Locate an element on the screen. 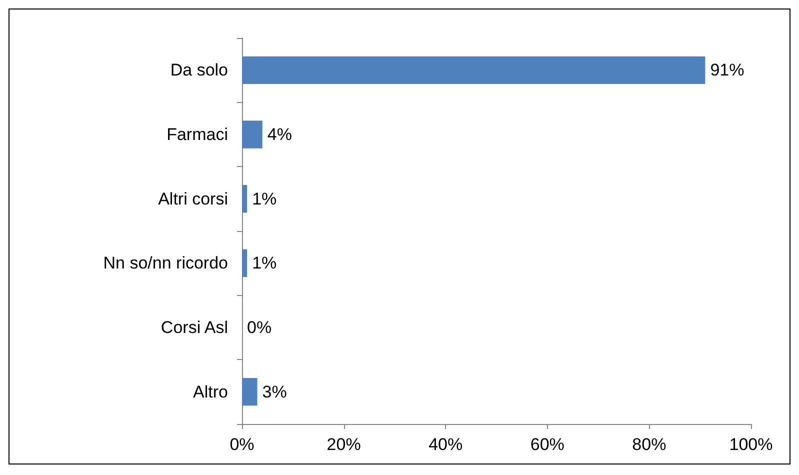  data-label: 3% is located at coordinates (274, 392).